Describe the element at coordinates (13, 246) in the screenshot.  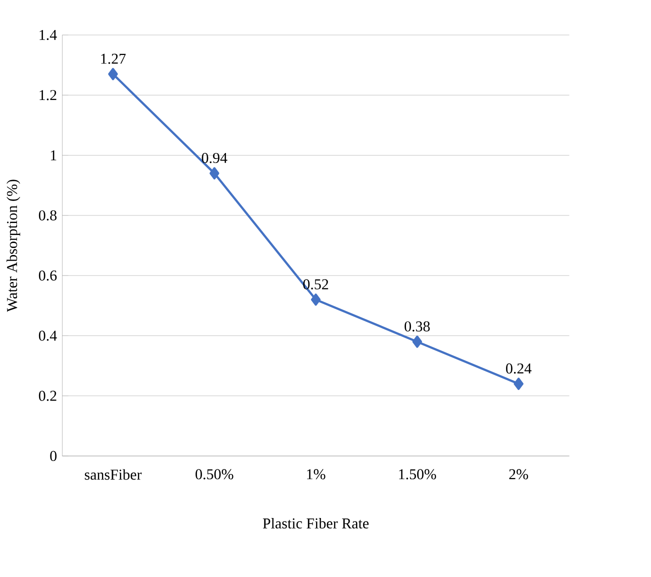
I see `y-axis-title: Water Absorption (%)` at that location.